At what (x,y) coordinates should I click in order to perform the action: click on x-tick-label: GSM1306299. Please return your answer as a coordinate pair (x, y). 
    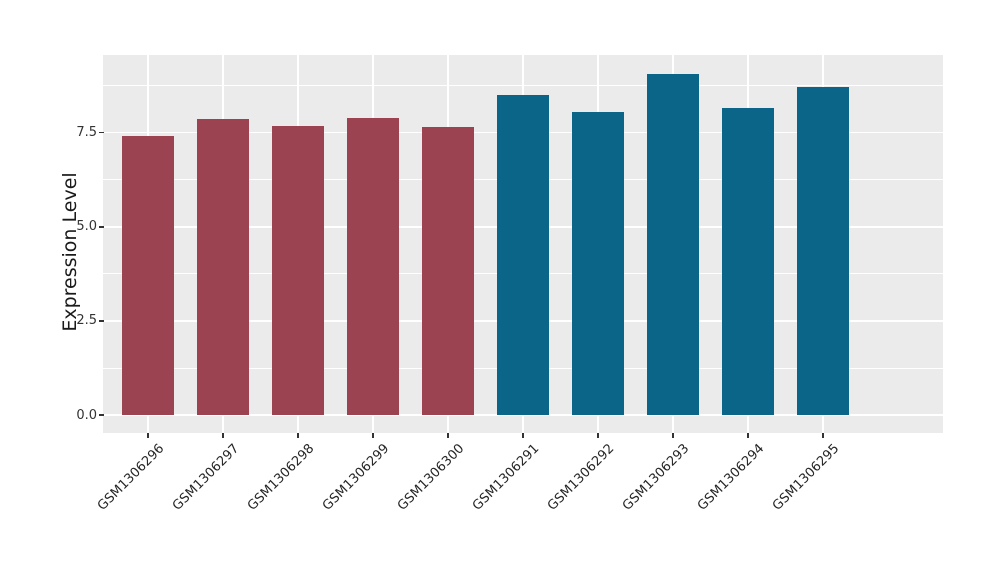
    Looking at the image, I should click on (355, 477).